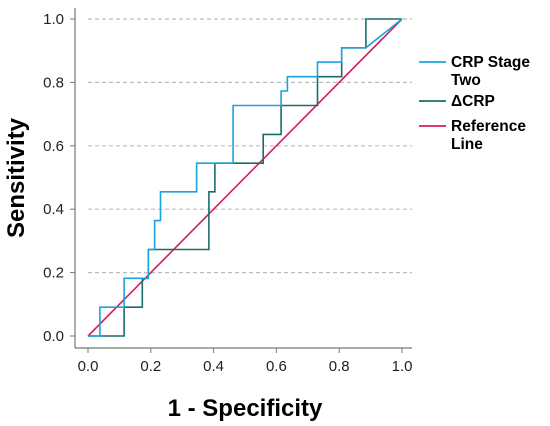 The image size is (550, 426). What do you see at coordinates (53, 19) in the screenshot?
I see `y-tick-label: 1.0` at bounding box center [53, 19].